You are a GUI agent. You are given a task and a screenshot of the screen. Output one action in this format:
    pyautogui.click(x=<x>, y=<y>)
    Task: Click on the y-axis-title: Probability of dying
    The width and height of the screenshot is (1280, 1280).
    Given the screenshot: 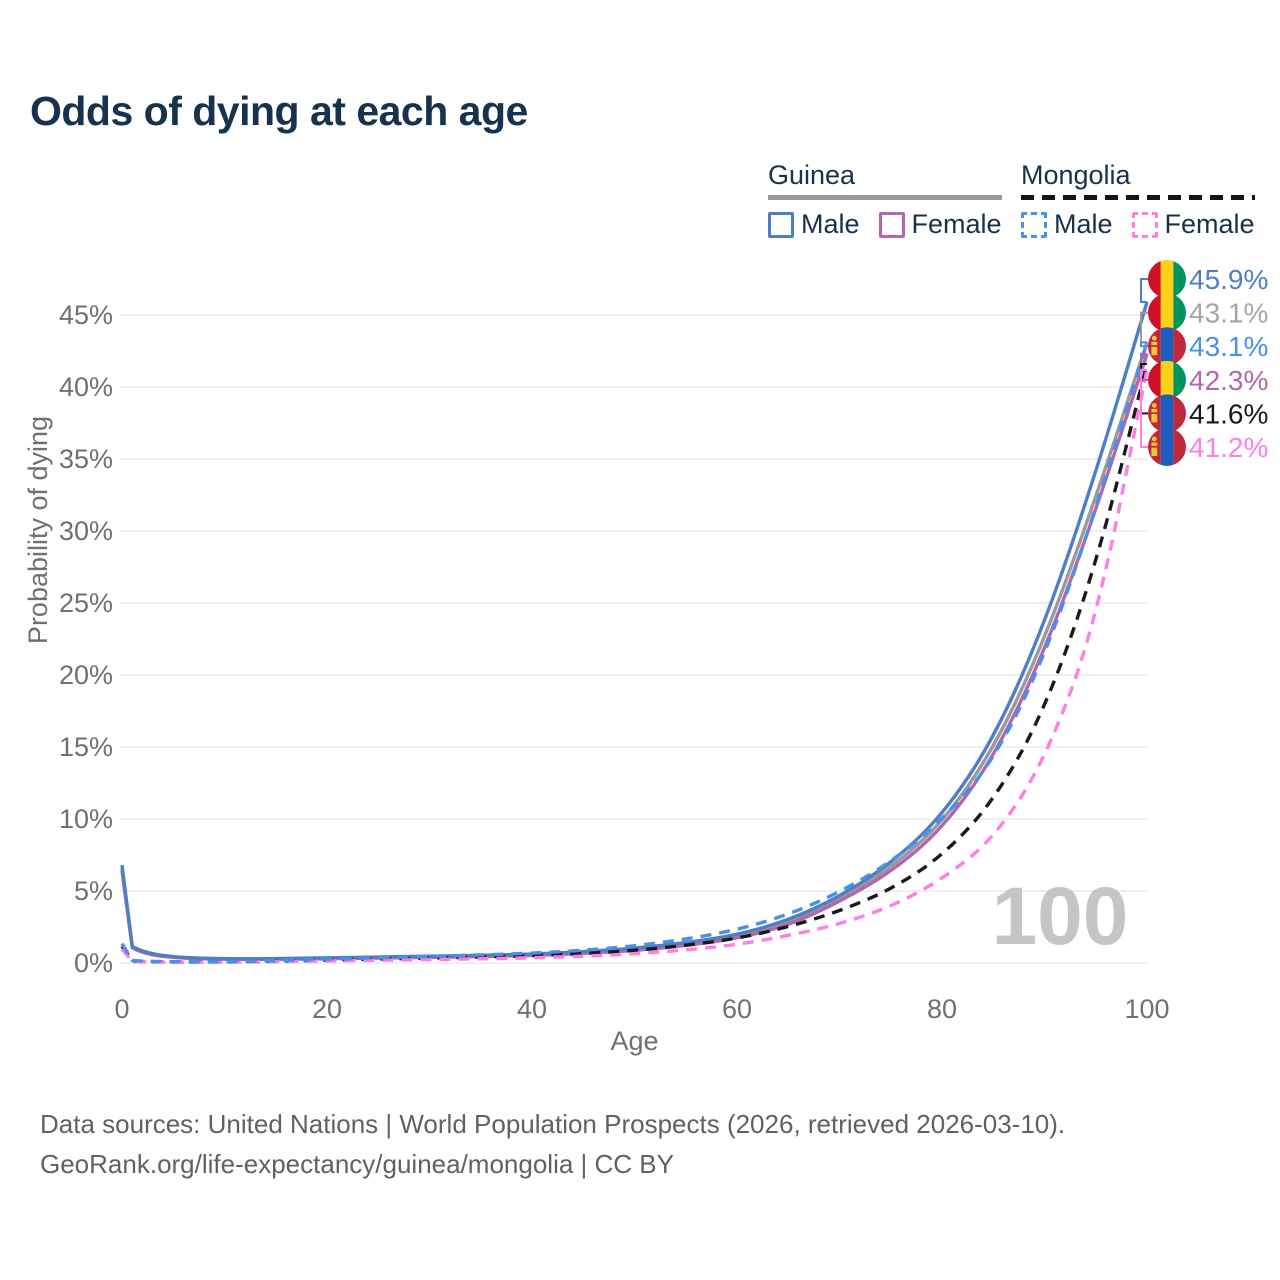 What is the action you would take?
    pyautogui.click(x=38, y=530)
    